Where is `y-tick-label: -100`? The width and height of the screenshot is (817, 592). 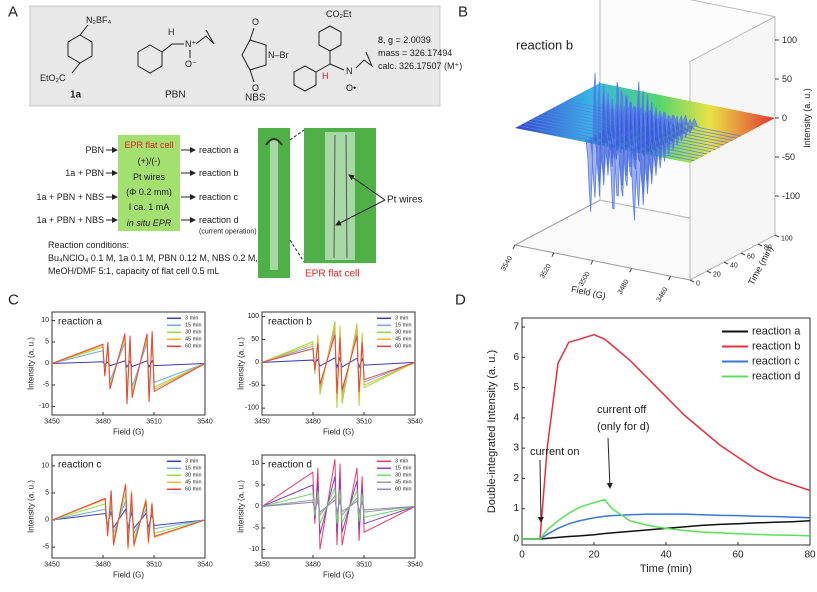 y-tick-label: -100 is located at coordinates (252, 408).